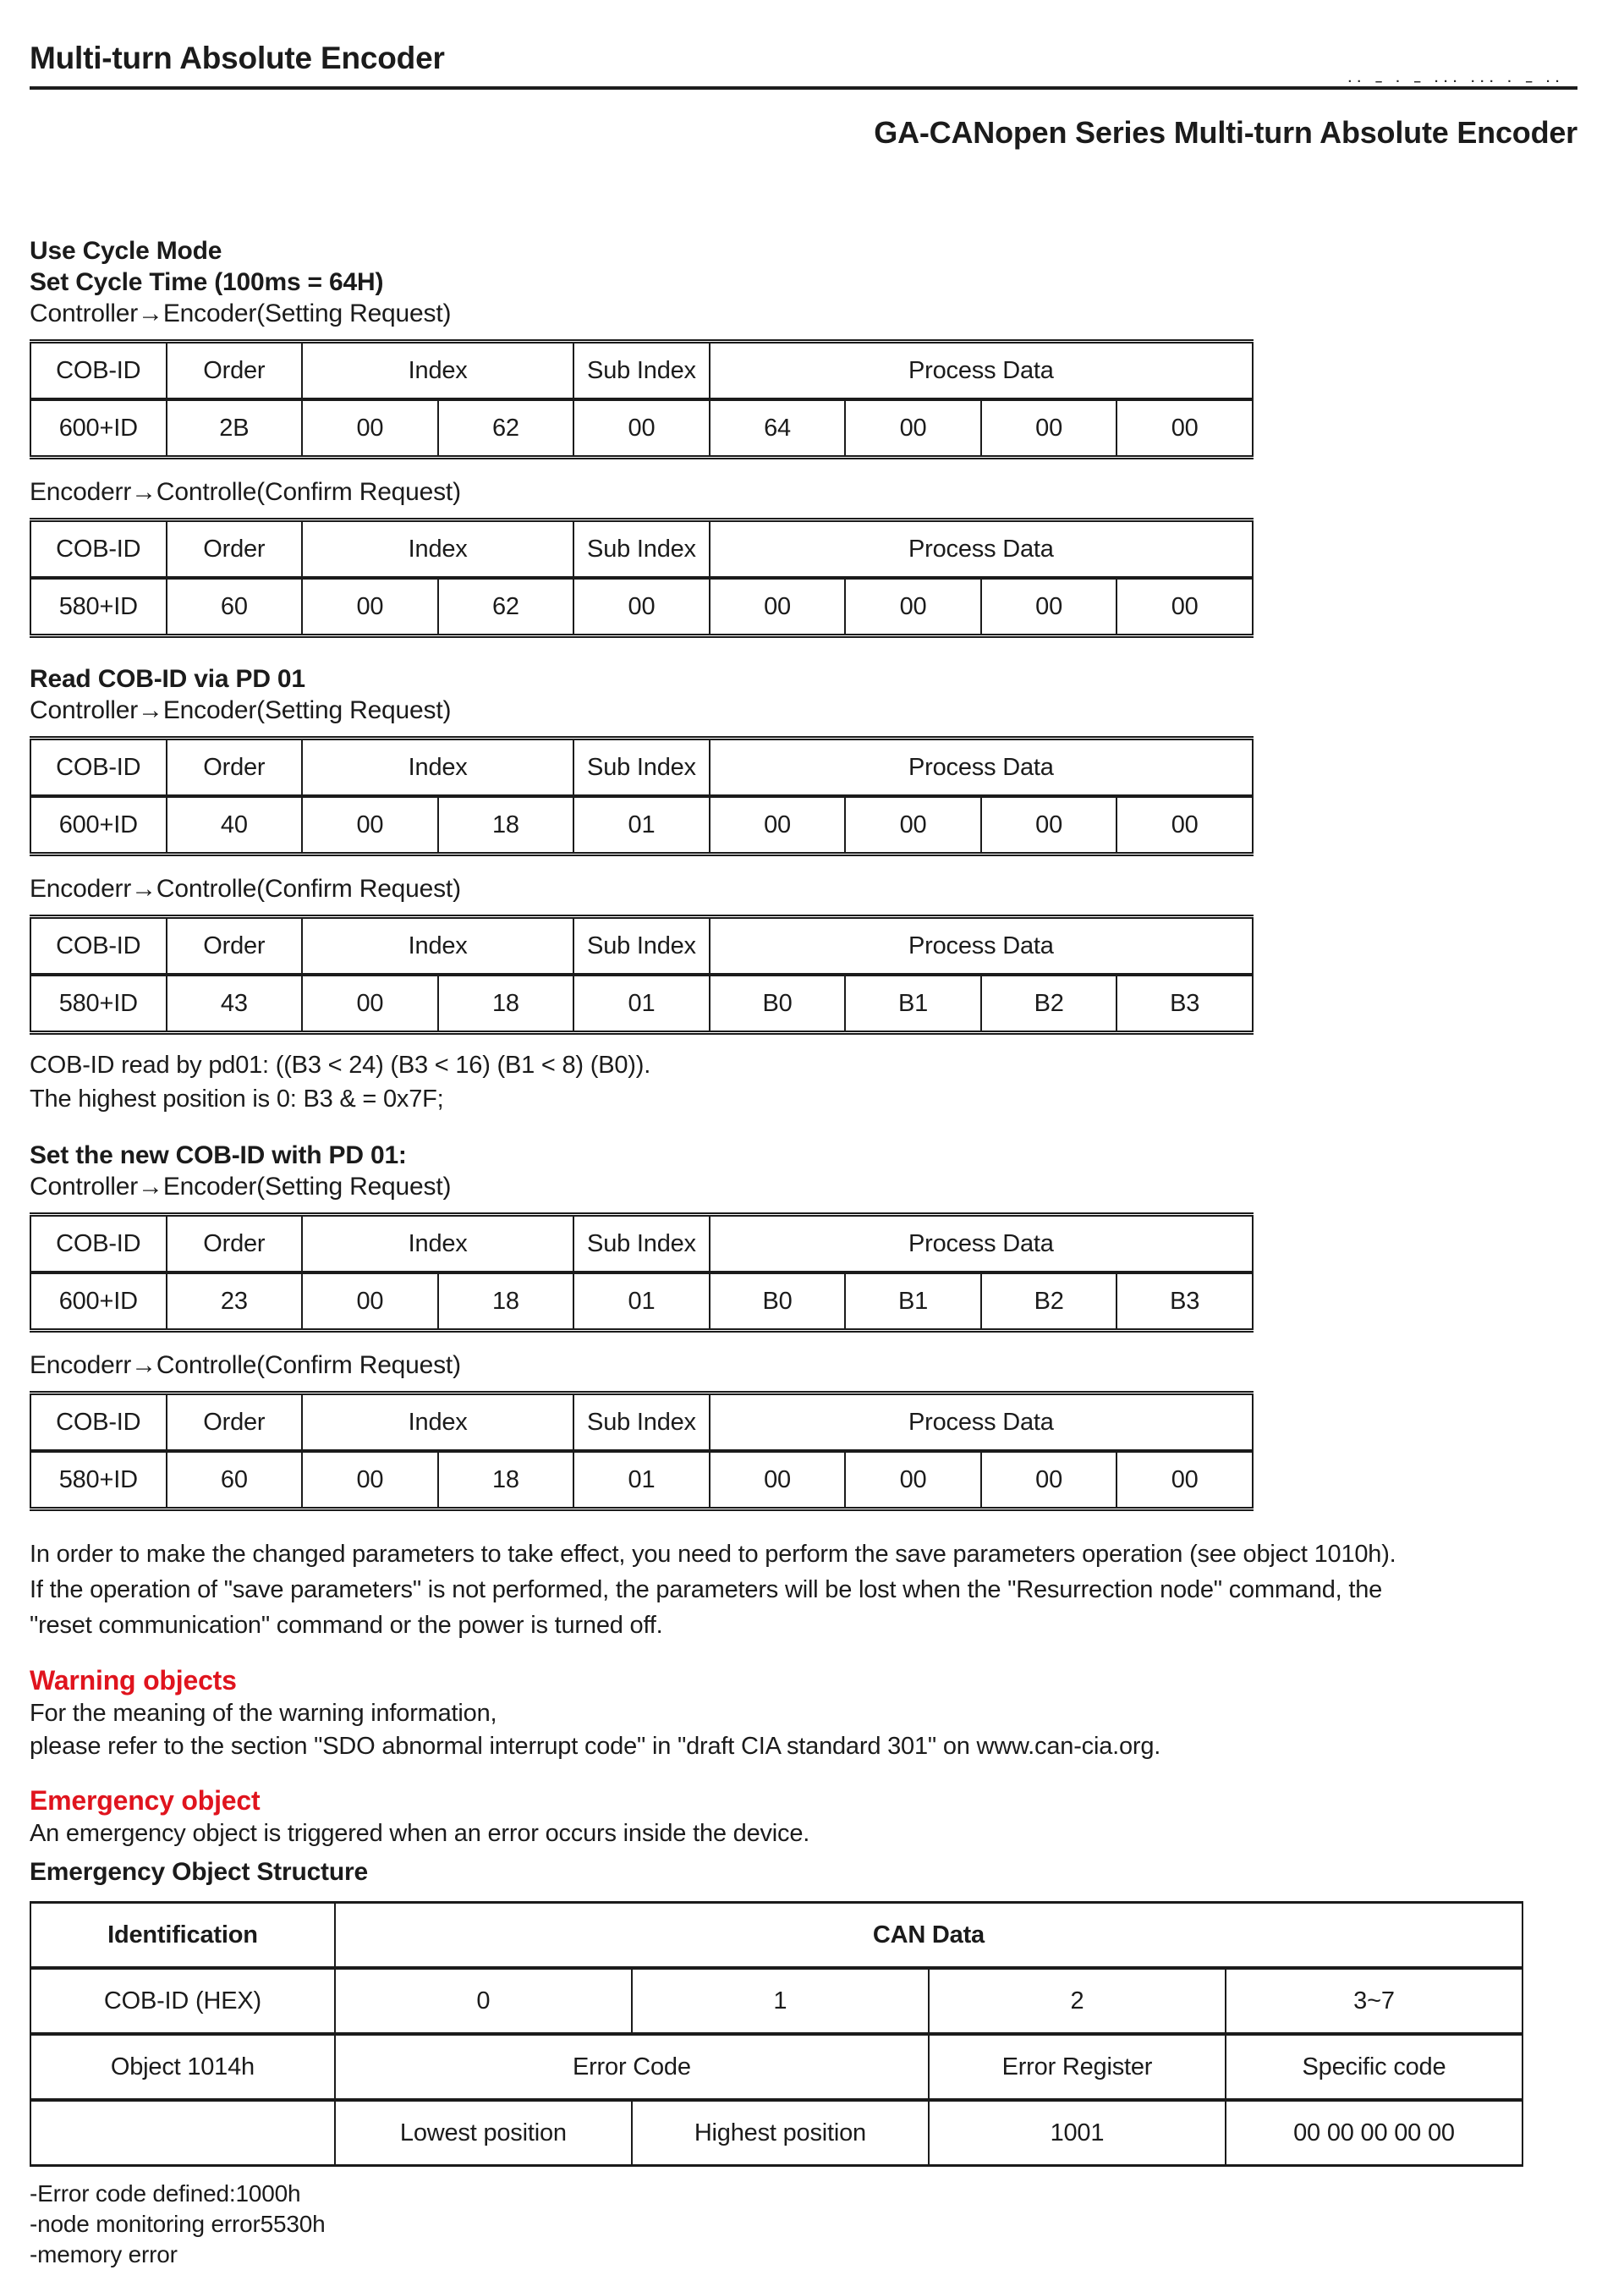 This screenshot has width=1624, height=2270. What do you see at coordinates (199, 1872) in the screenshot?
I see `emergency-structure-heading: Emergency Object Structure` at bounding box center [199, 1872].